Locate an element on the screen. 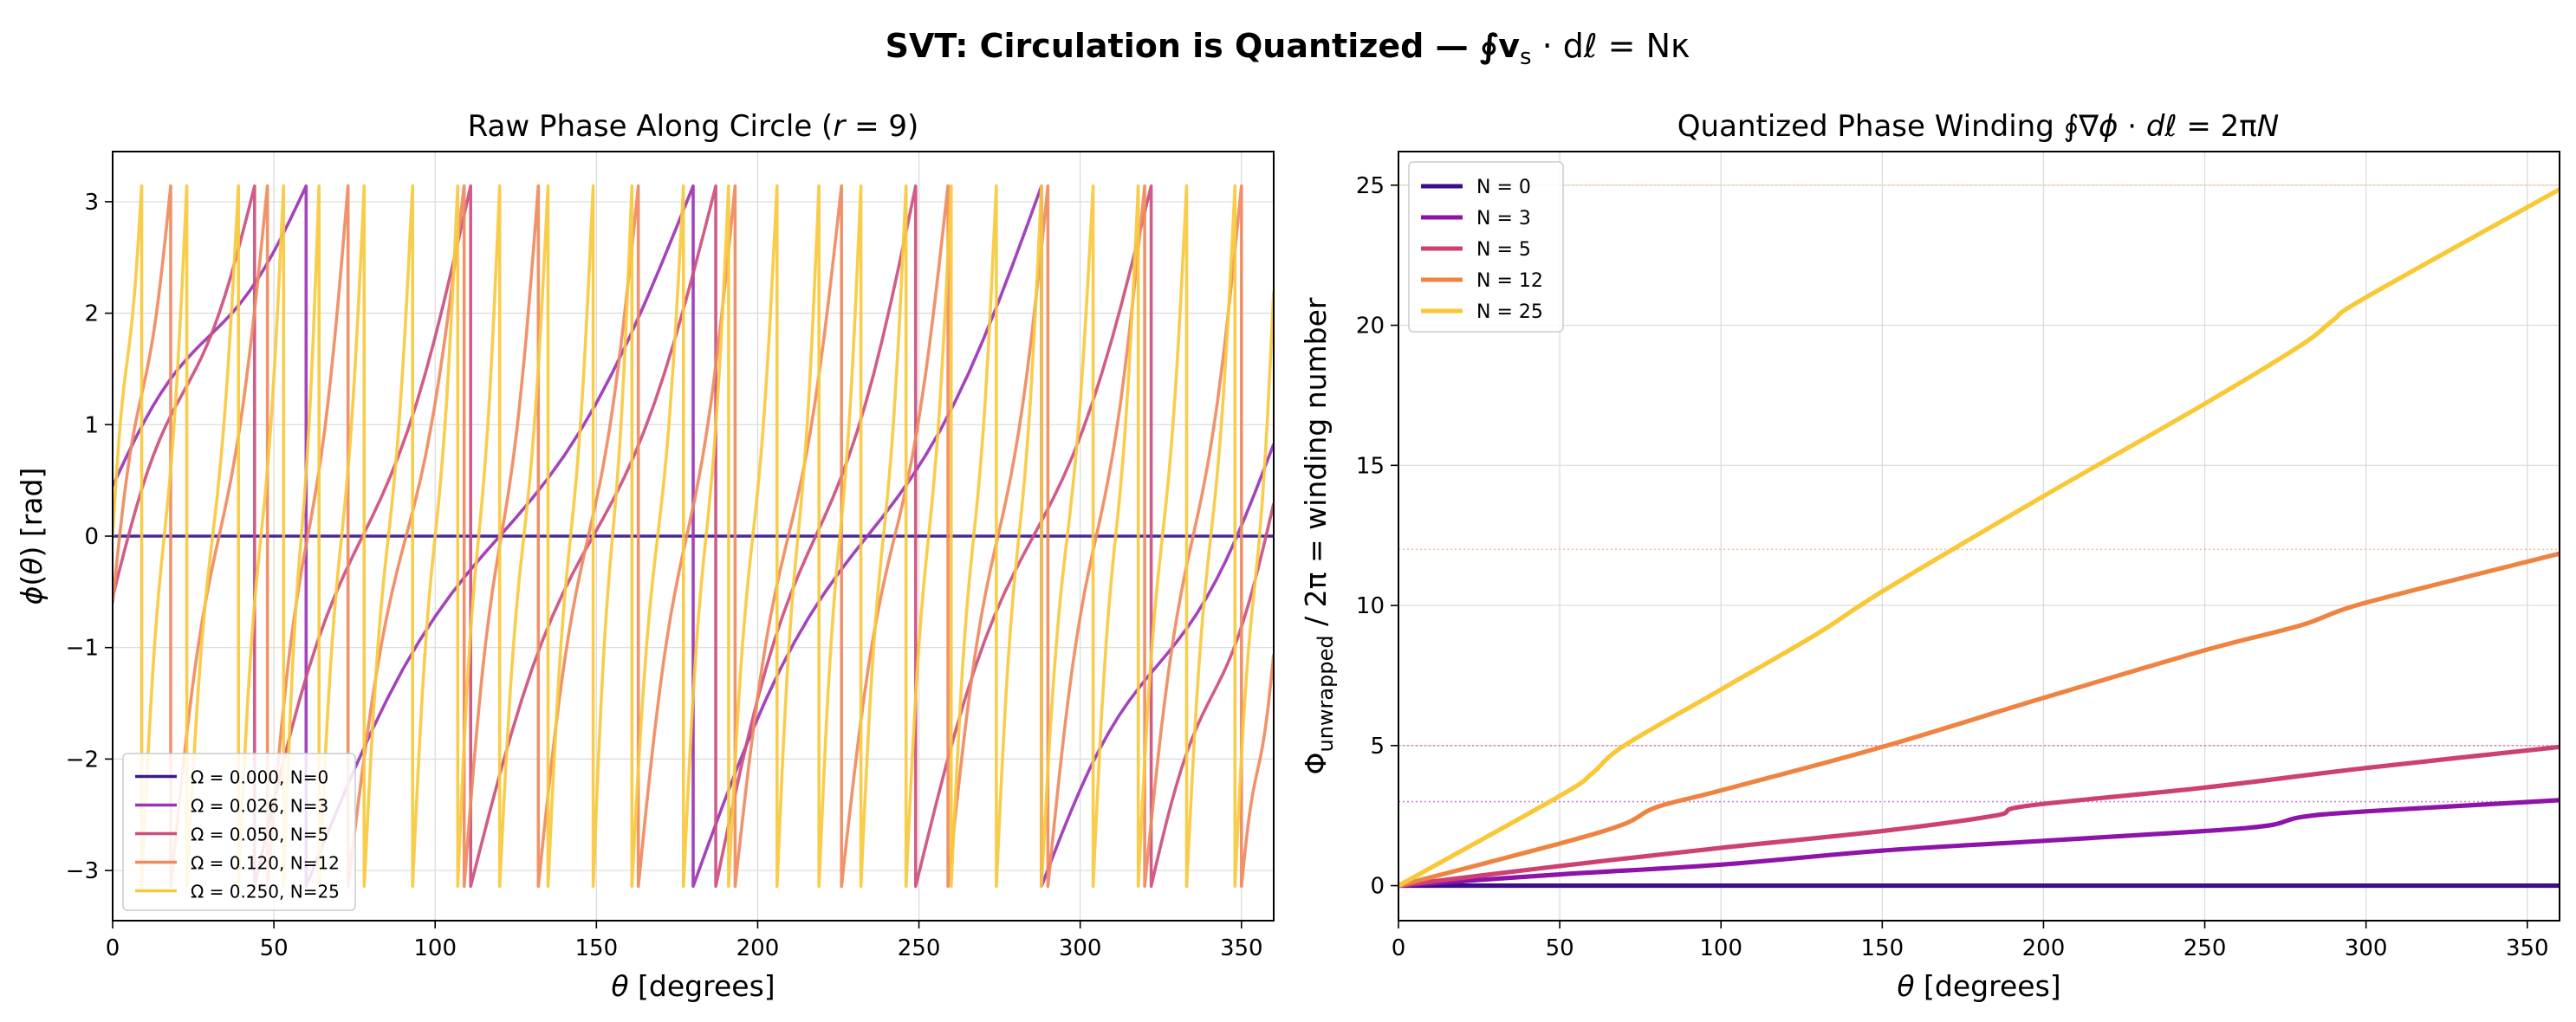 This screenshot has width=2576, height=1022. raw-phase-title: Raw Phase Along Circle (r = 9) is located at coordinates (693, 126).